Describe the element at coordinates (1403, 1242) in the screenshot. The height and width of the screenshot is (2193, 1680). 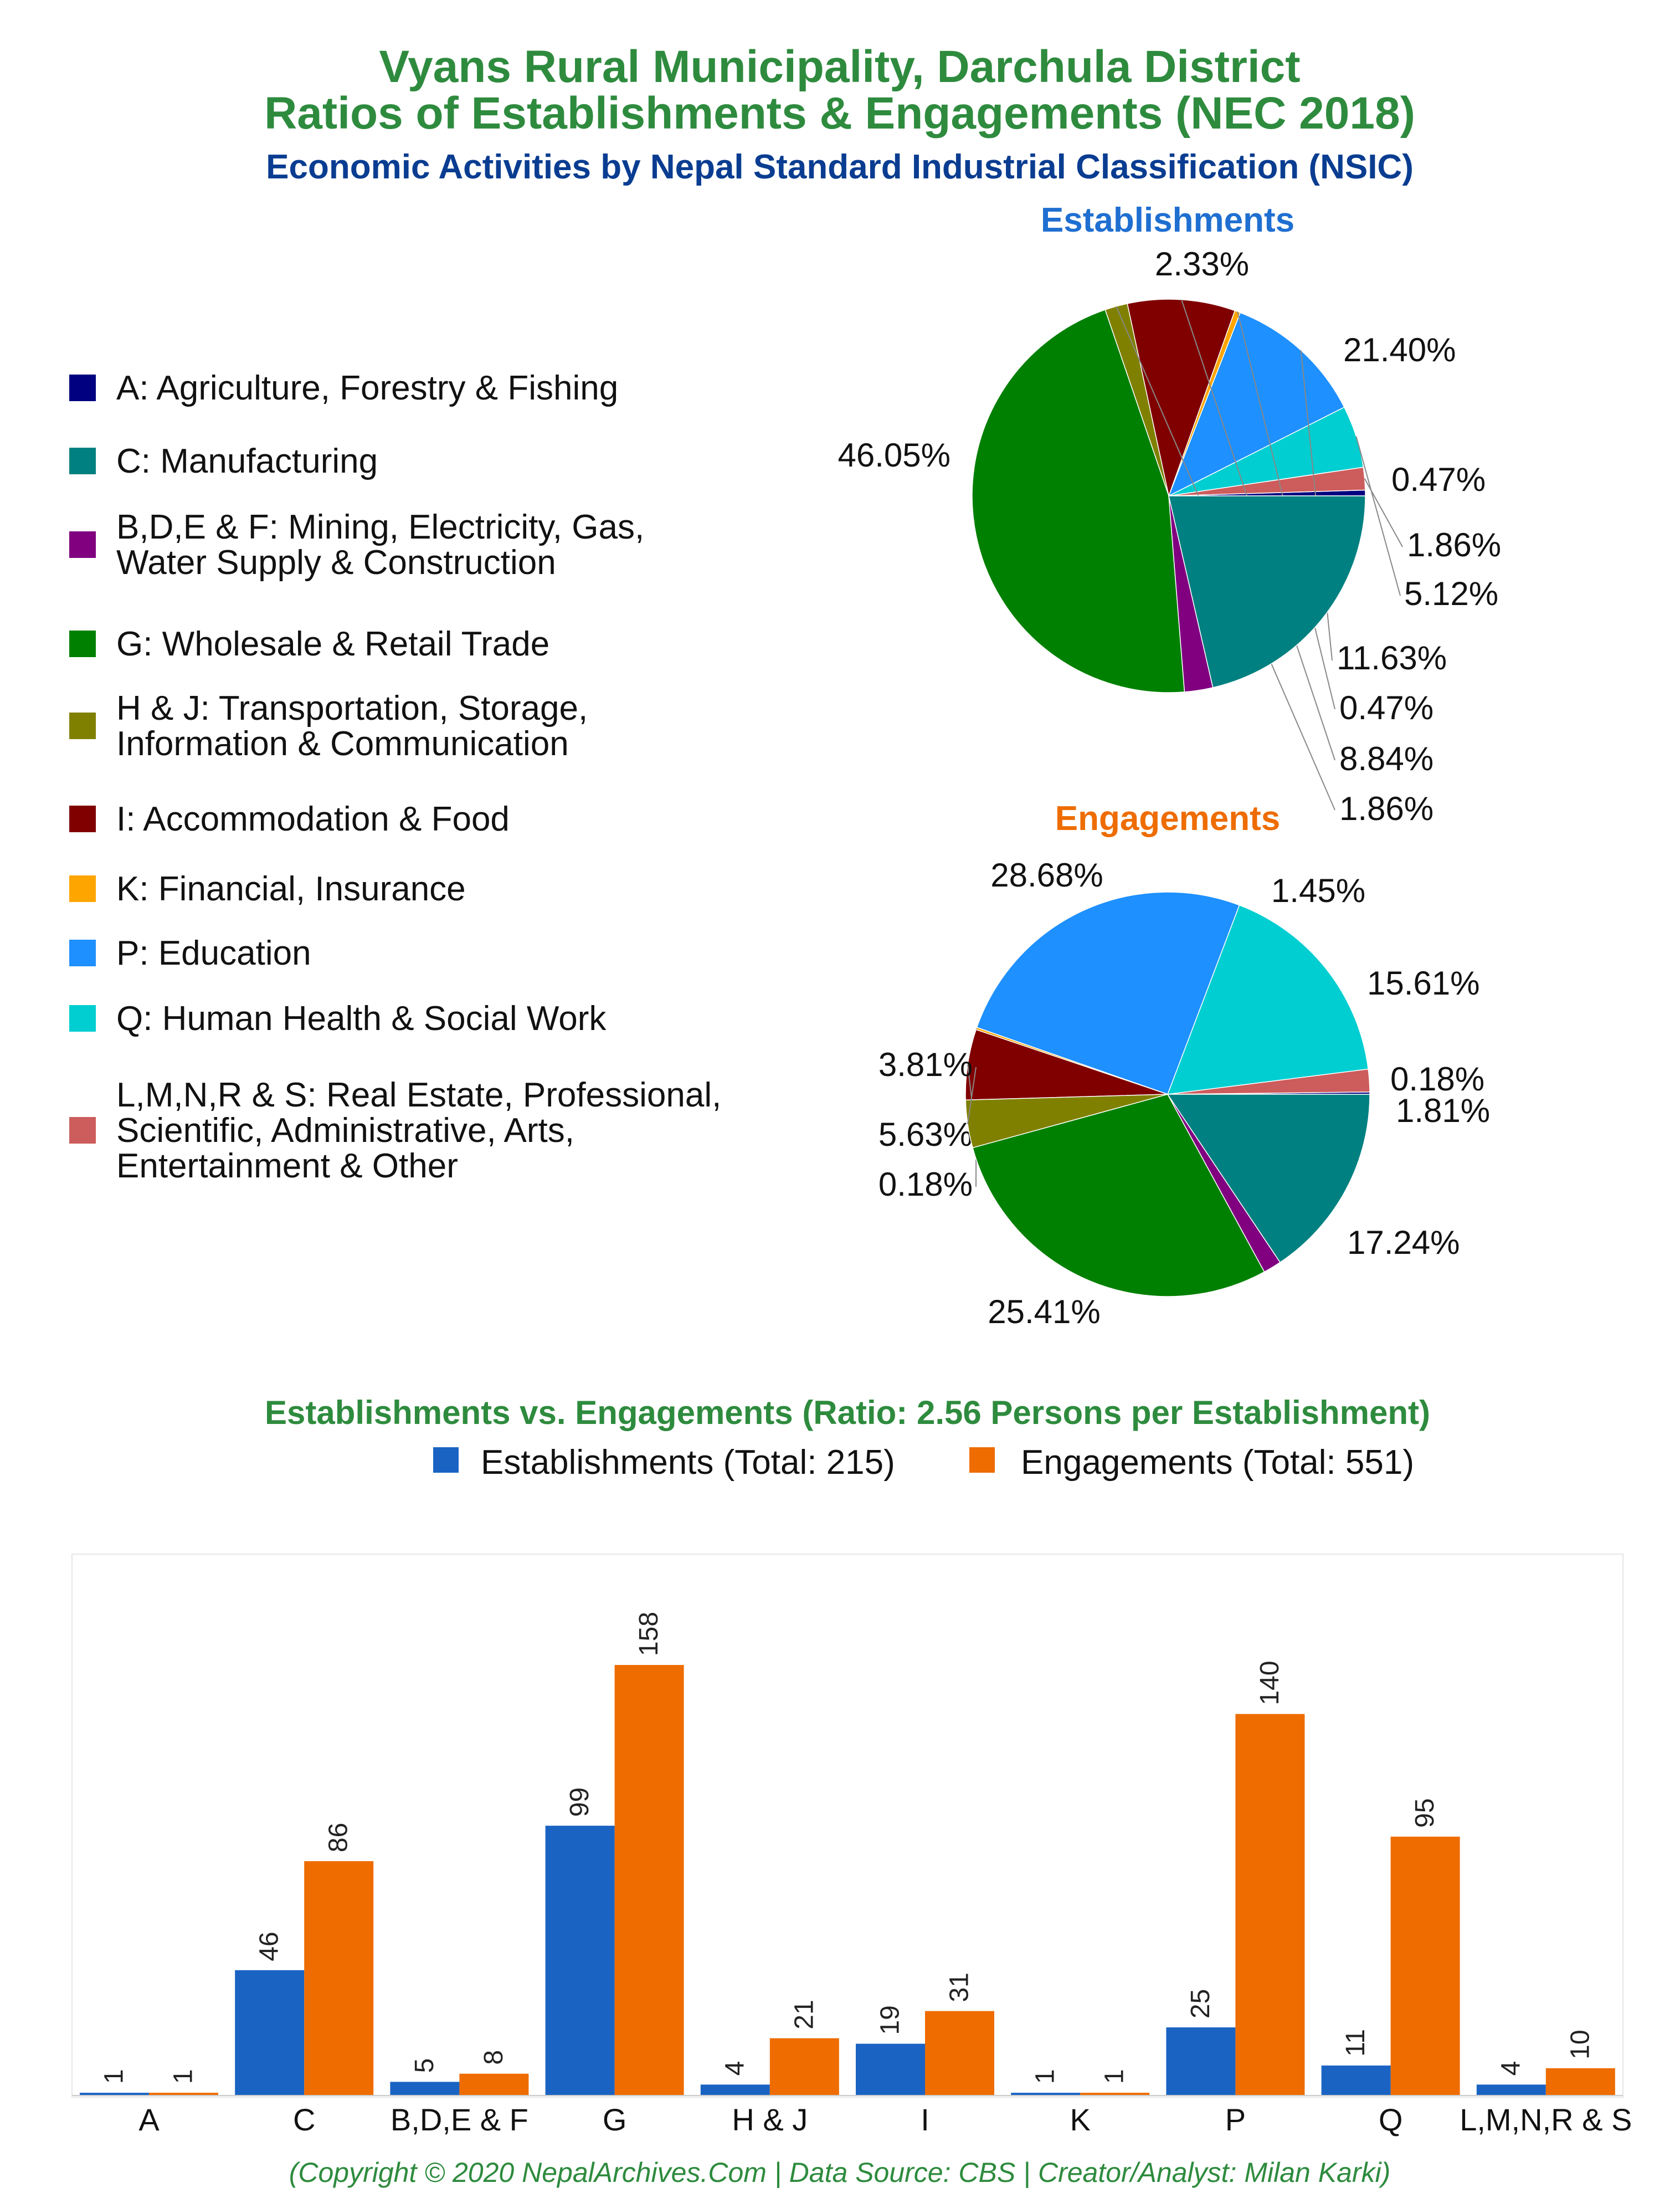
I see `pie-percentage-label: 17.24%` at that location.